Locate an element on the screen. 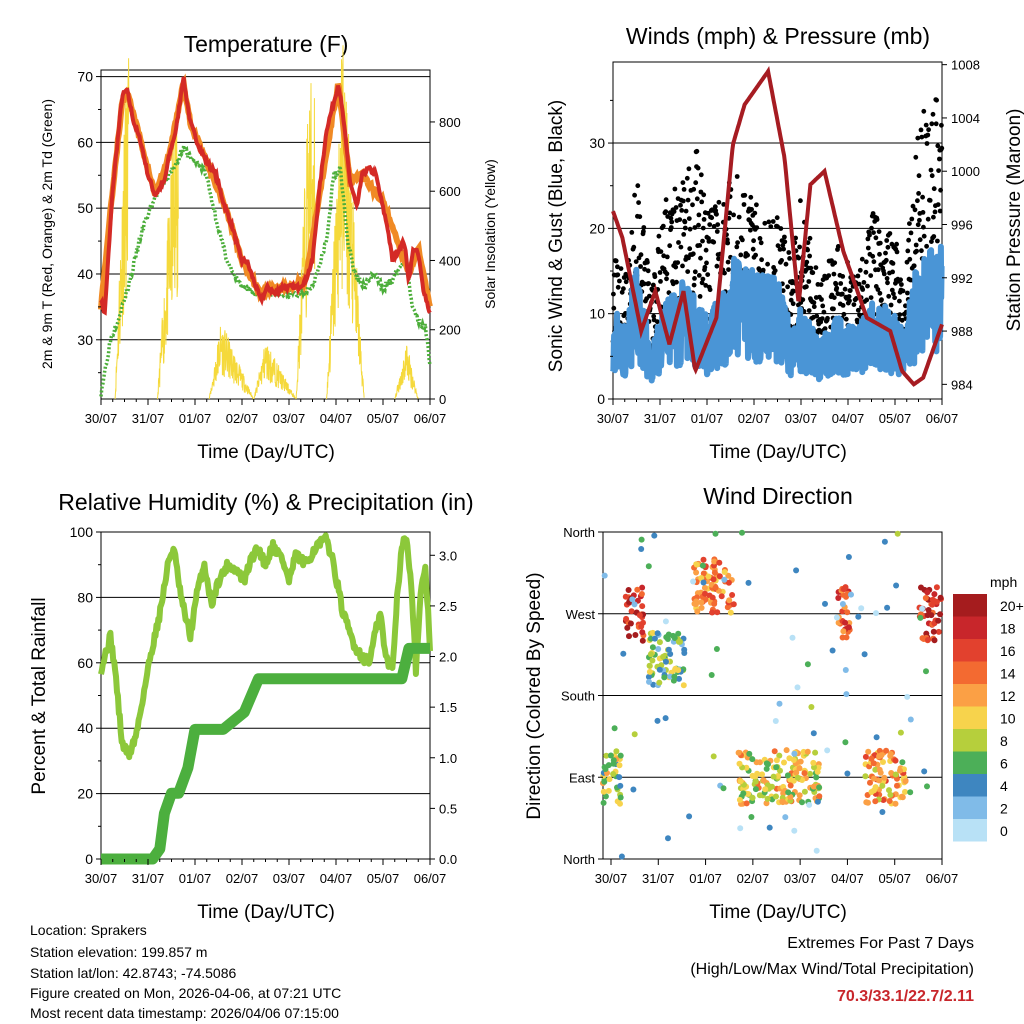 The width and height of the screenshot is (1024, 1024). winds-x-label: Time (Day/UTC) is located at coordinates (778, 452).